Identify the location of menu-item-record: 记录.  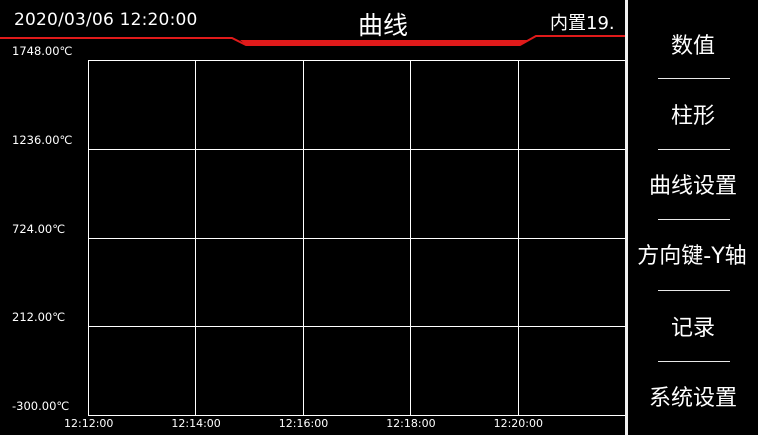
(692, 328).